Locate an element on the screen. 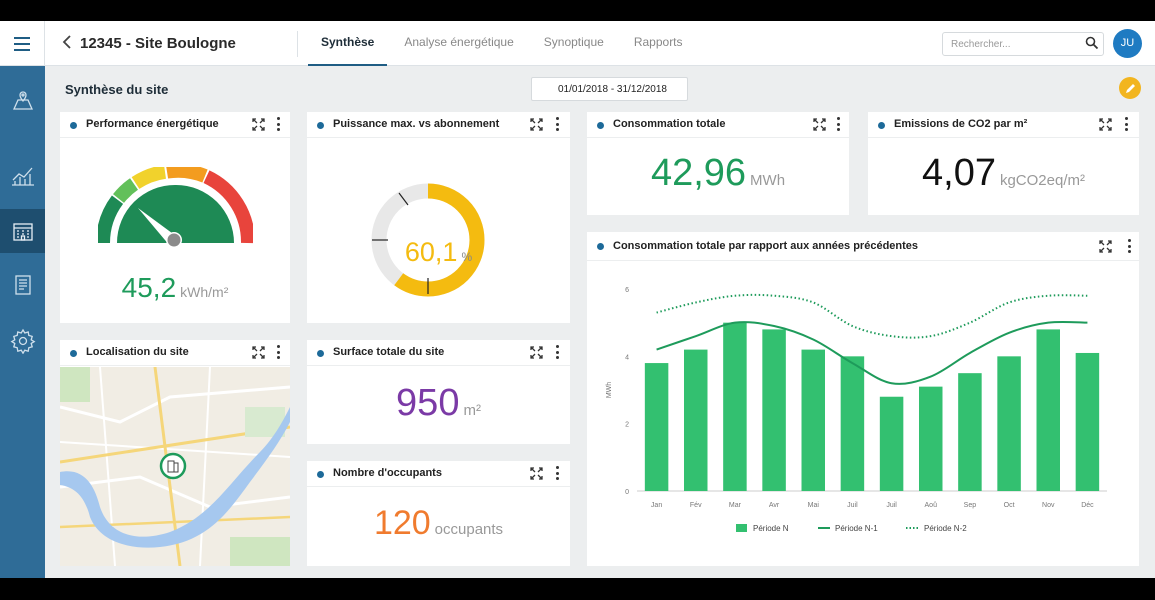 Image resolution: width=1155 pixels, height=600 pixels. card-emissions: Emissions de CO2 par m² 4,07 kgCO2eq/m² is located at coordinates (1003, 163).